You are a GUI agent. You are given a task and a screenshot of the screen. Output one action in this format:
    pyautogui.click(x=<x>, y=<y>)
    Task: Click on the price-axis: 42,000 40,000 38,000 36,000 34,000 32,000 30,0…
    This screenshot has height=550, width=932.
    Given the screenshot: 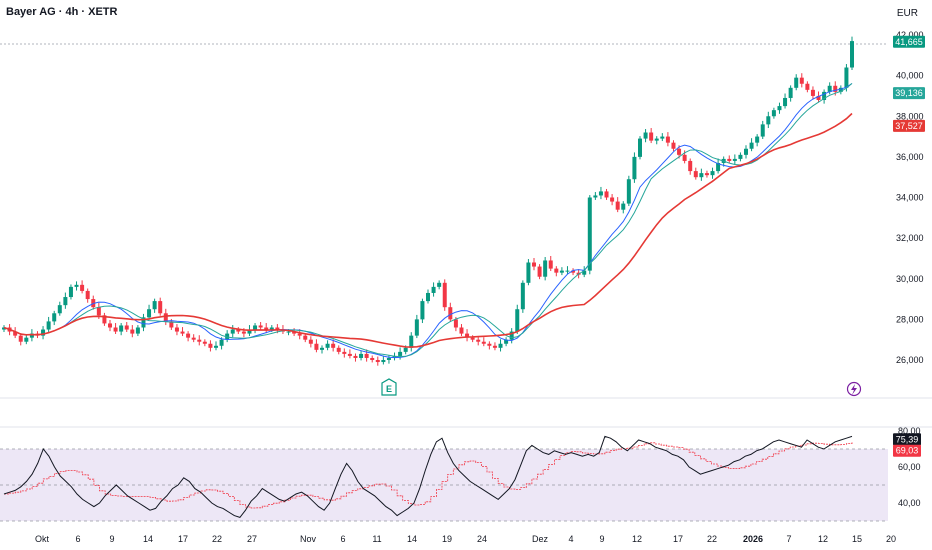 What is the action you would take?
    pyautogui.click(x=909, y=197)
    